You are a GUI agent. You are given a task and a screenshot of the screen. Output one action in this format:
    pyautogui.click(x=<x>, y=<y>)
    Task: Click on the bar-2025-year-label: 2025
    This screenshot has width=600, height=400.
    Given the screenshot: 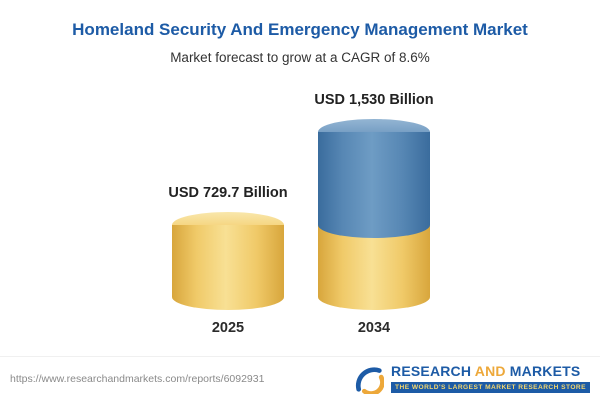 What is the action you would take?
    pyautogui.click(x=228, y=328)
    